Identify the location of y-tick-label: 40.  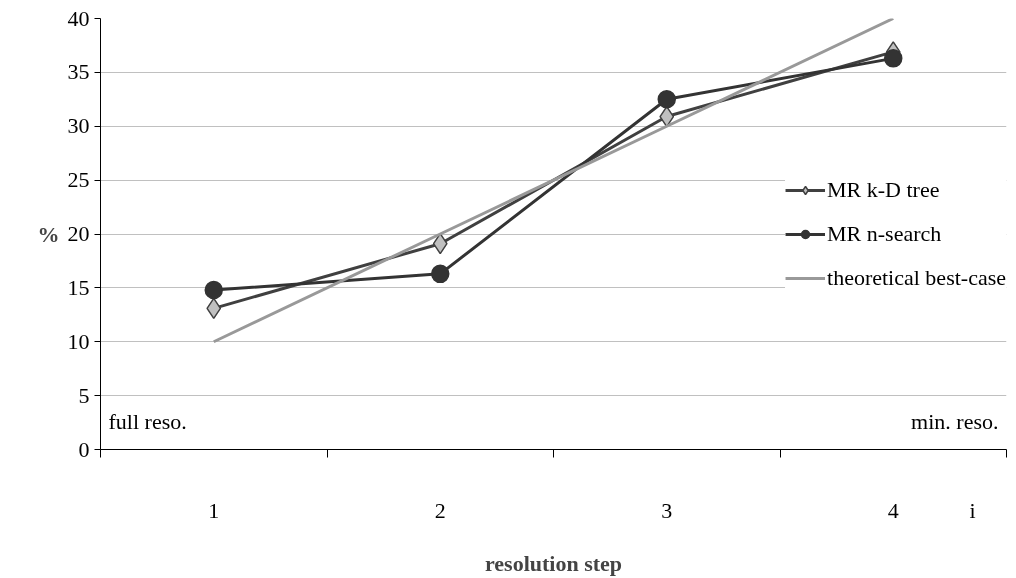
(78, 18).